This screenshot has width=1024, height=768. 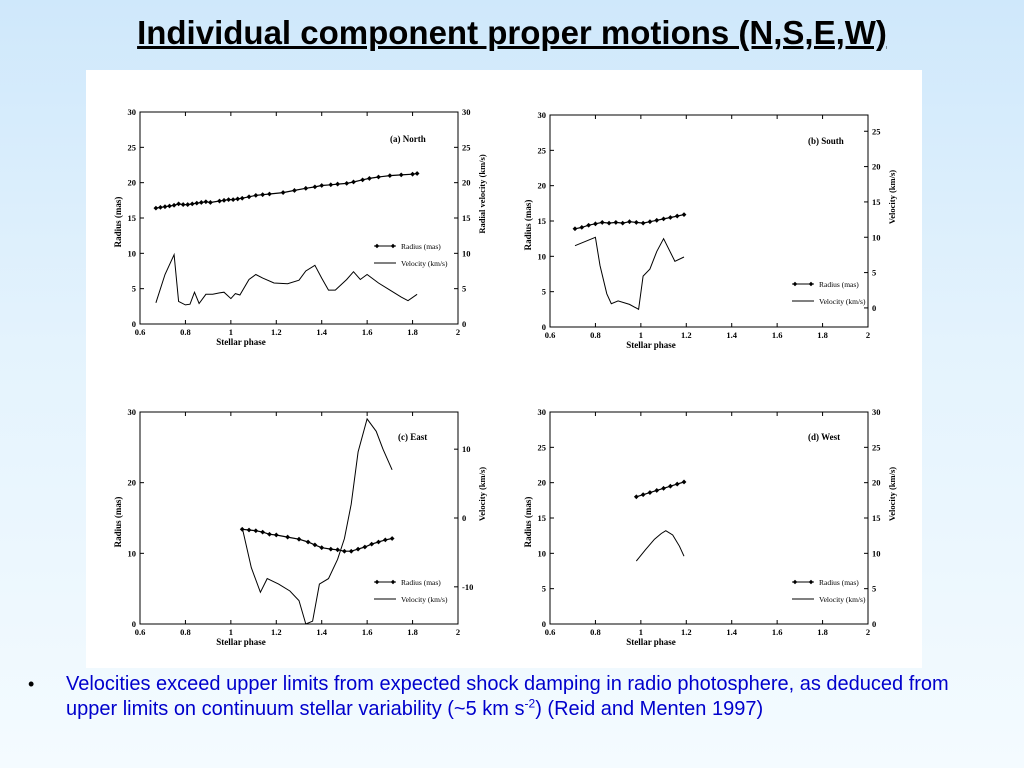 What do you see at coordinates (824, 437) in the screenshot?
I see `subplot-title: (d) West` at bounding box center [824, 437].